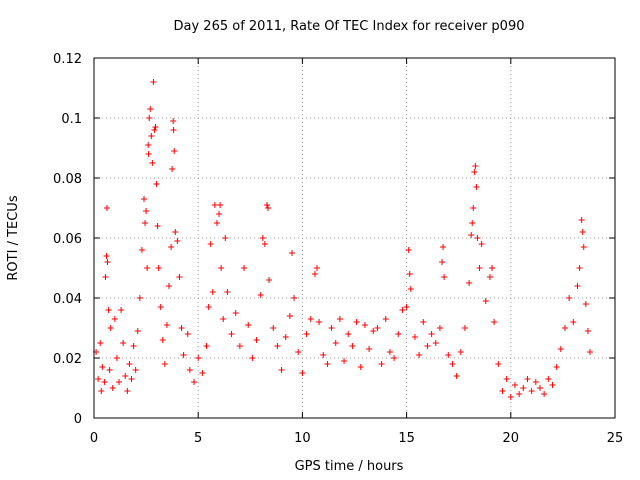  Describe the element at coordinates (67, 239) in the screenshot. I see `y-tick-label: 0.06` at that location.